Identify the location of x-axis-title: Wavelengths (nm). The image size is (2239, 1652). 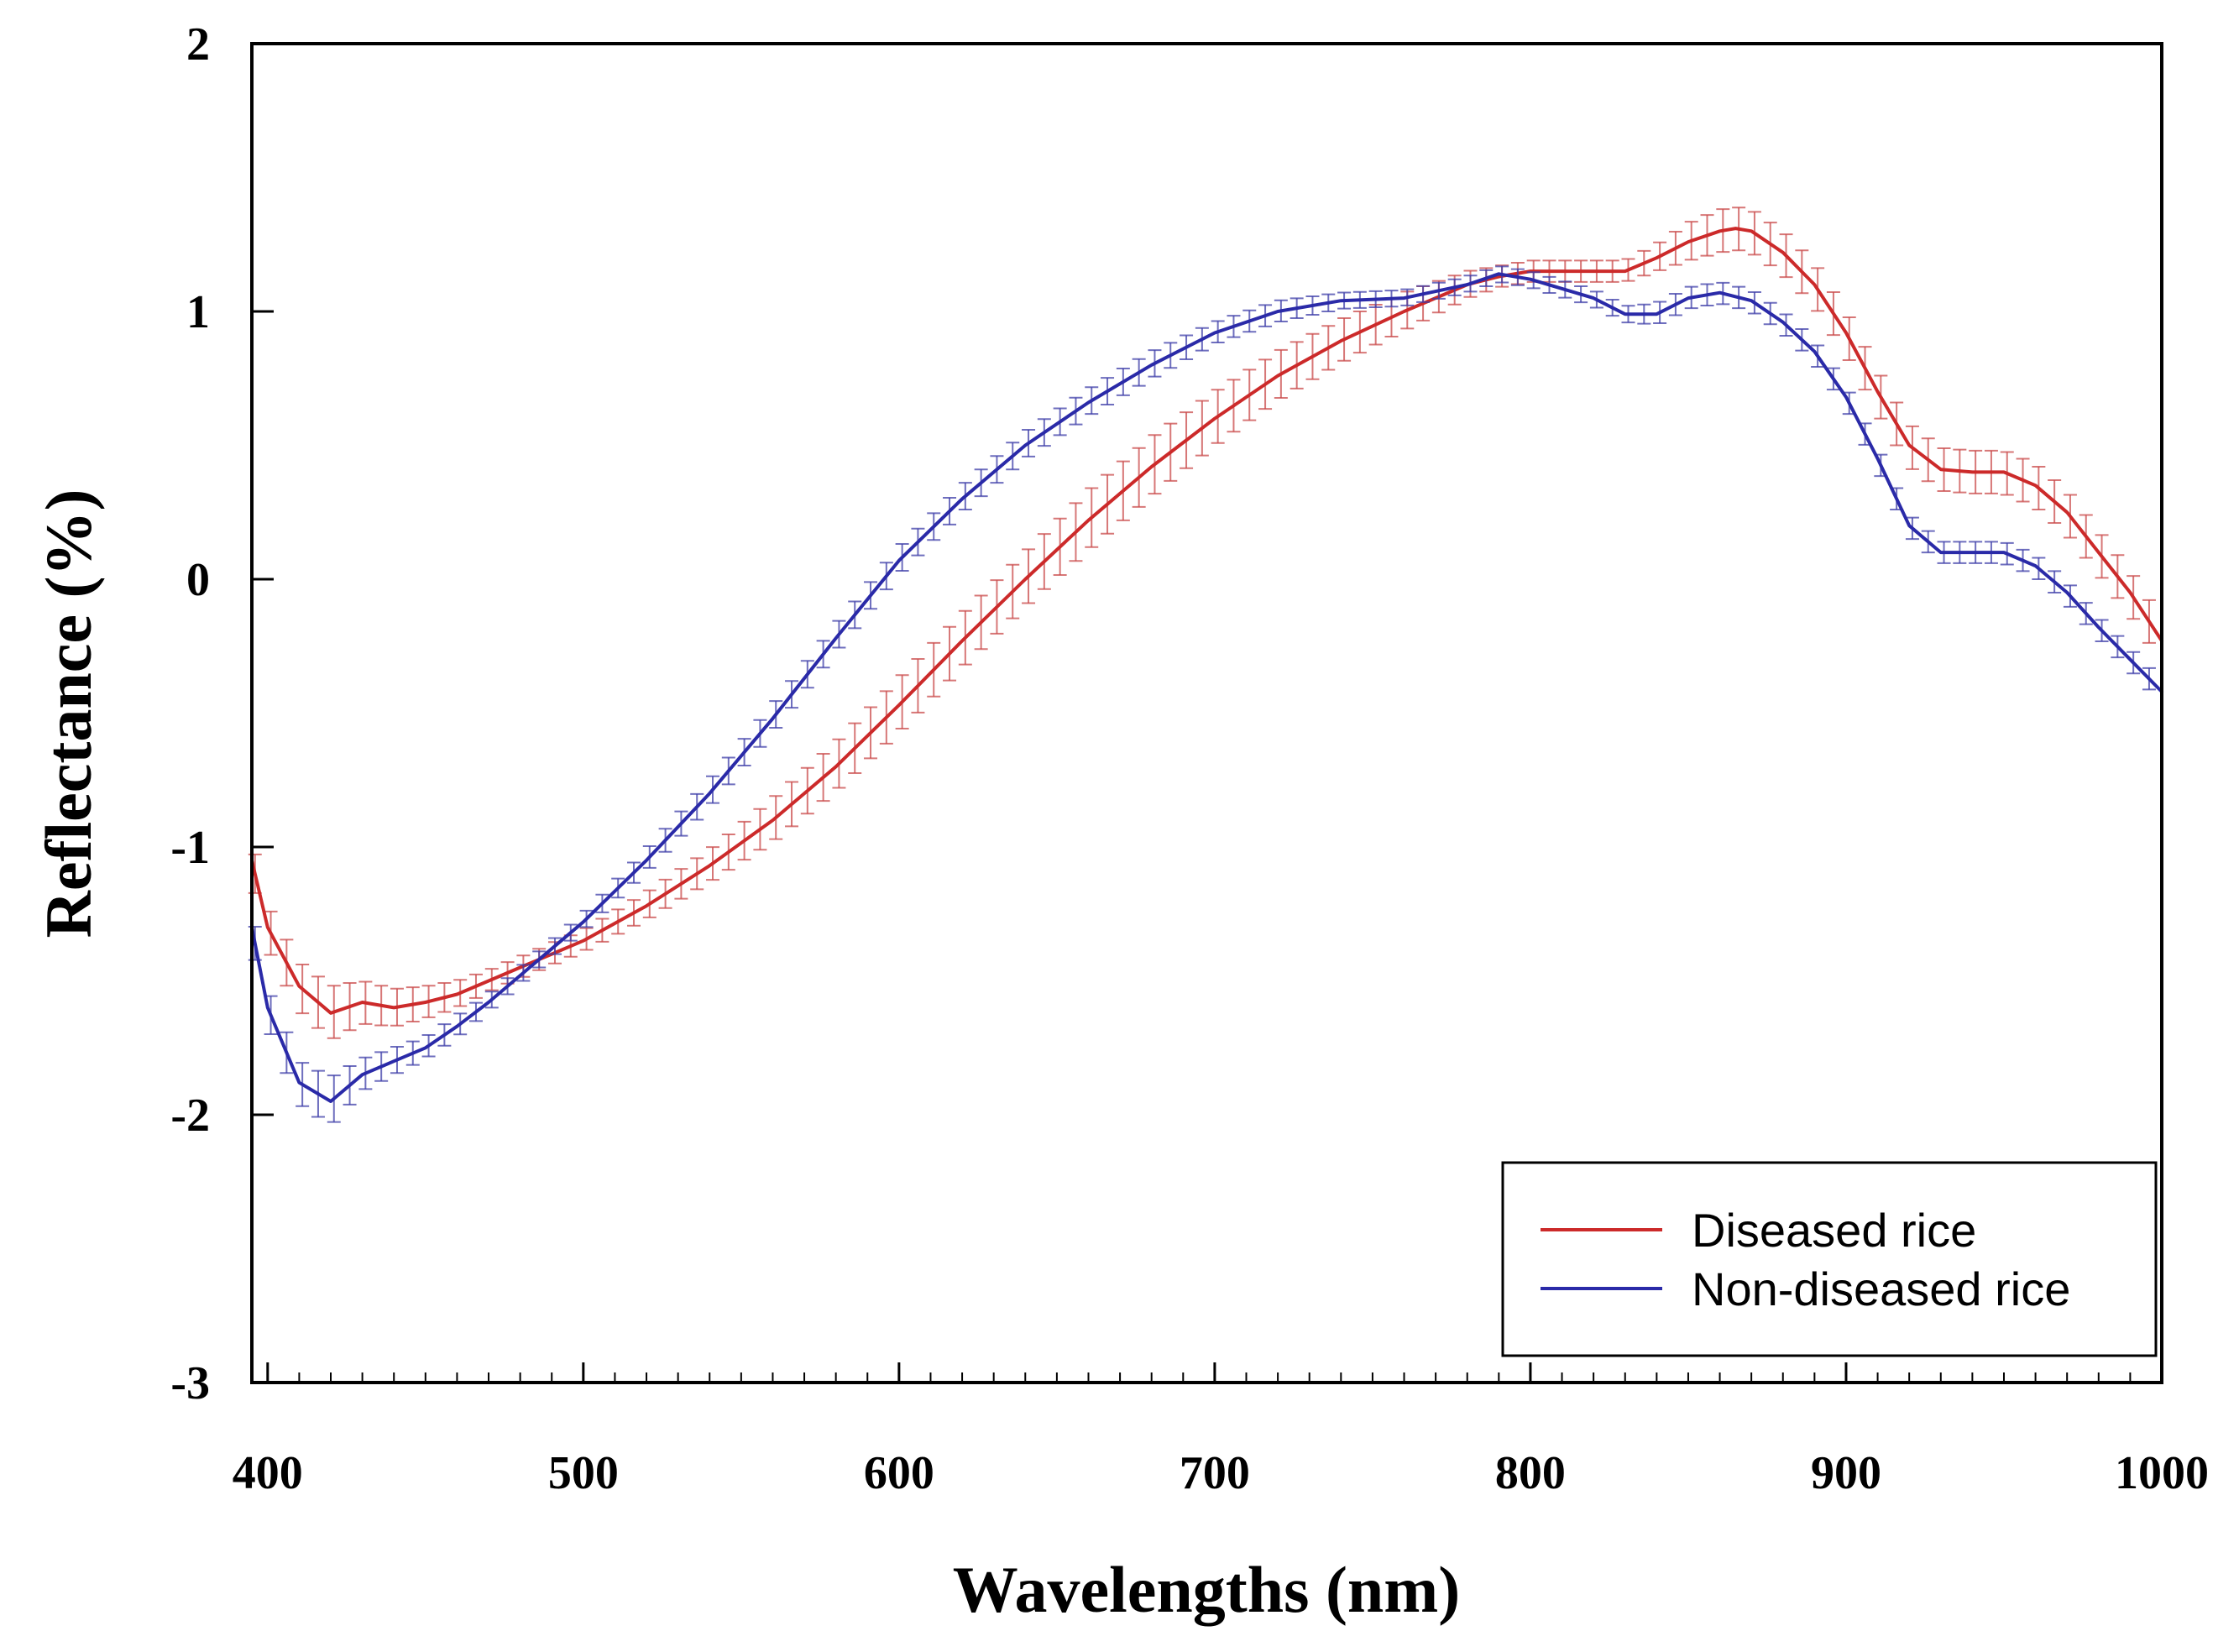
(1207, 1589).